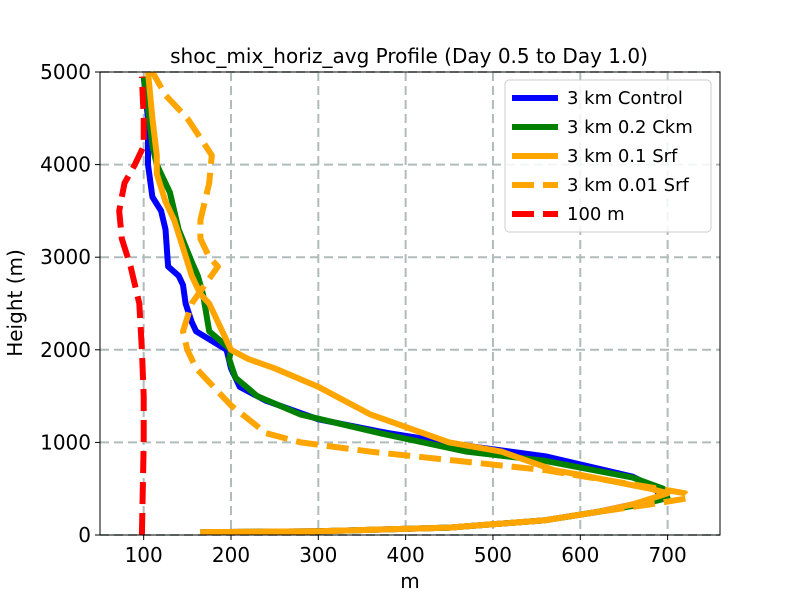 This screenshot has width=800, height=600. I want to click on y-tick-label: 3000, so click(65, 257).